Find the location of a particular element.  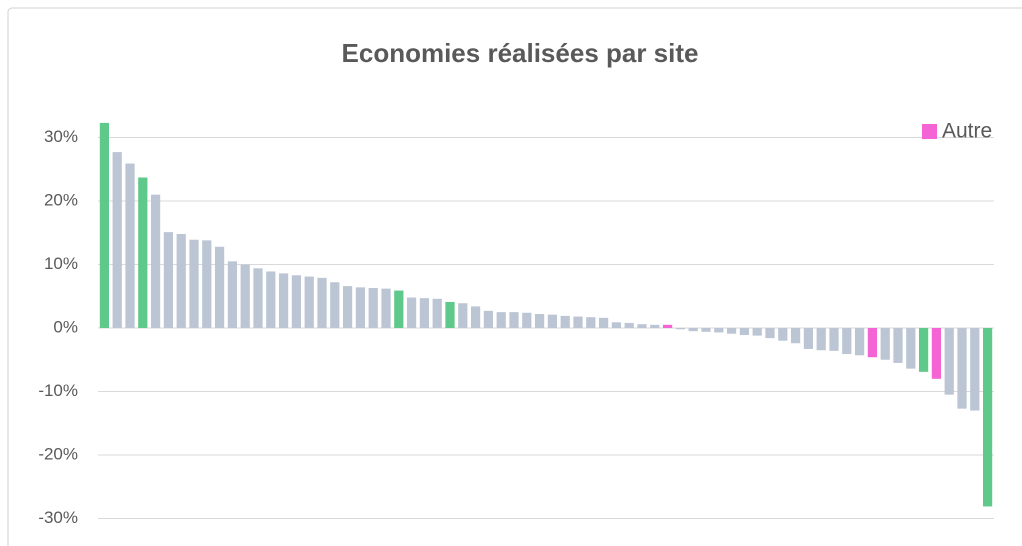

y-tick-label: -10% is located at coordinates (58, 390).